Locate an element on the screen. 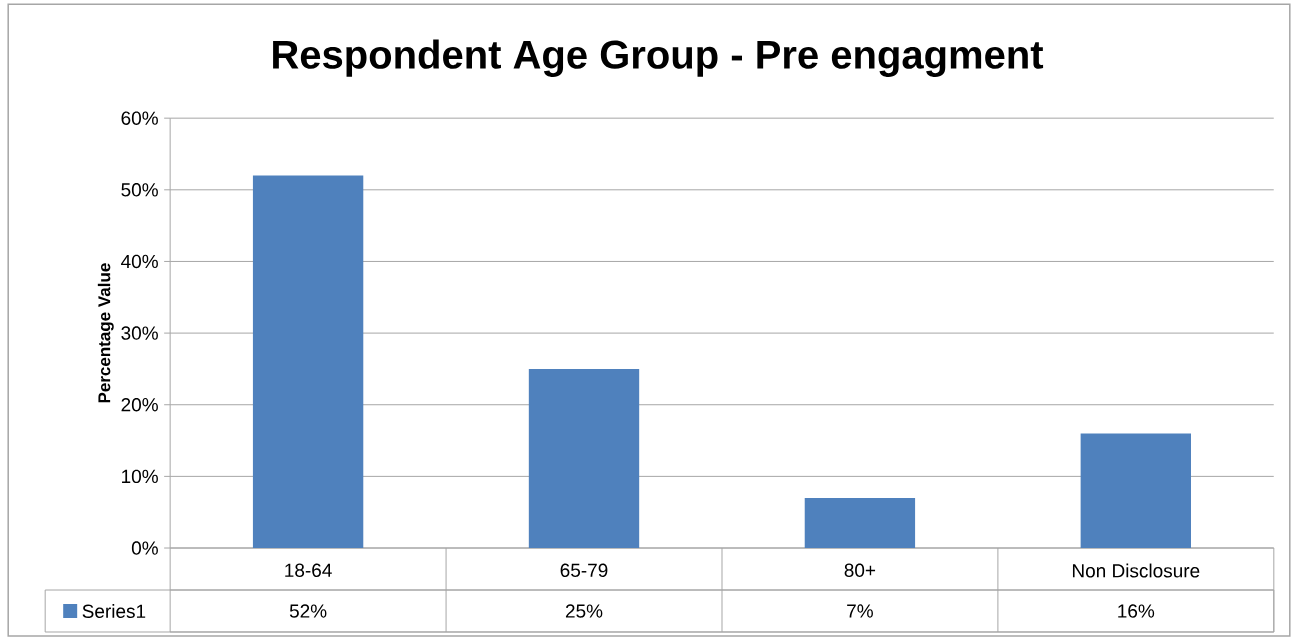  x-tick-label: Non Disclosure is located at coordinates (1136, 570).